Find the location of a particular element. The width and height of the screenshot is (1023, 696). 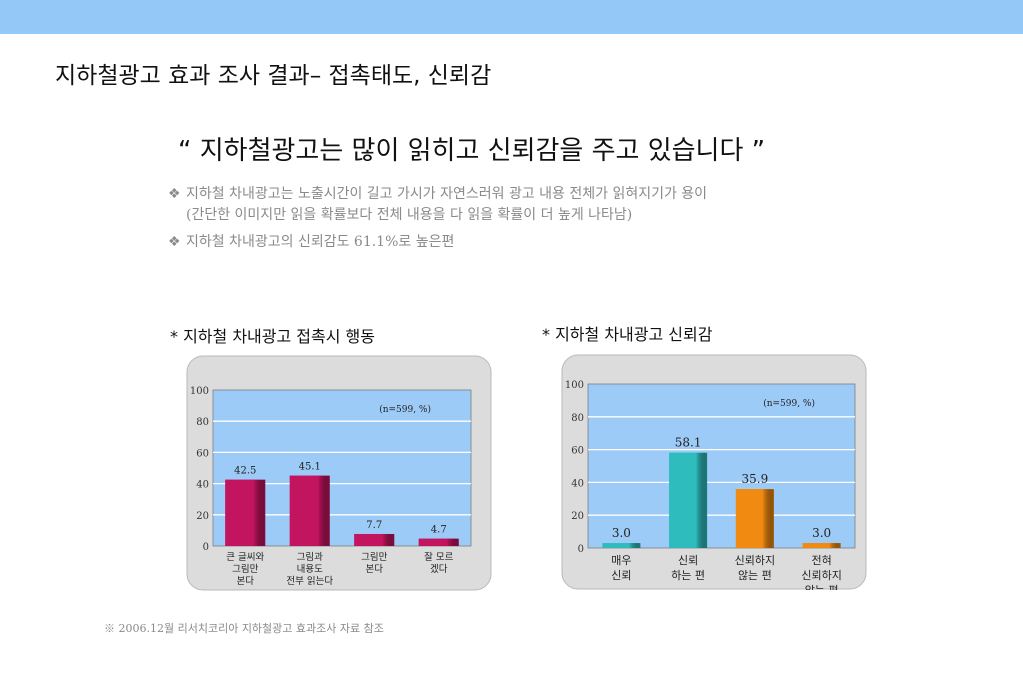

chart2-ytick-label: 60 is located at coordinates (577, 451).